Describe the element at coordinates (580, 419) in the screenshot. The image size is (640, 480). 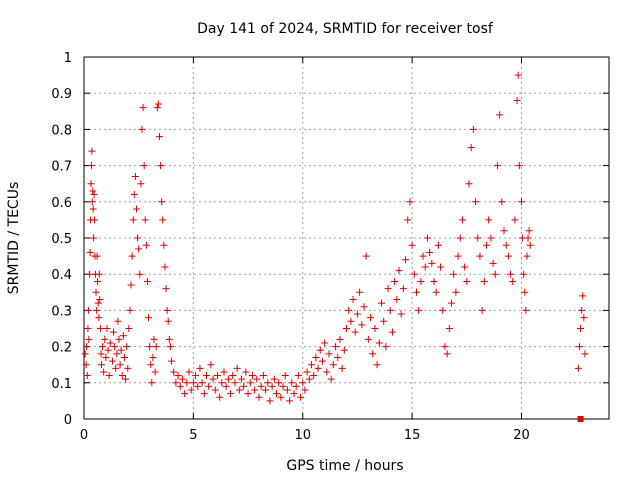
I see `square-marker` at that location.